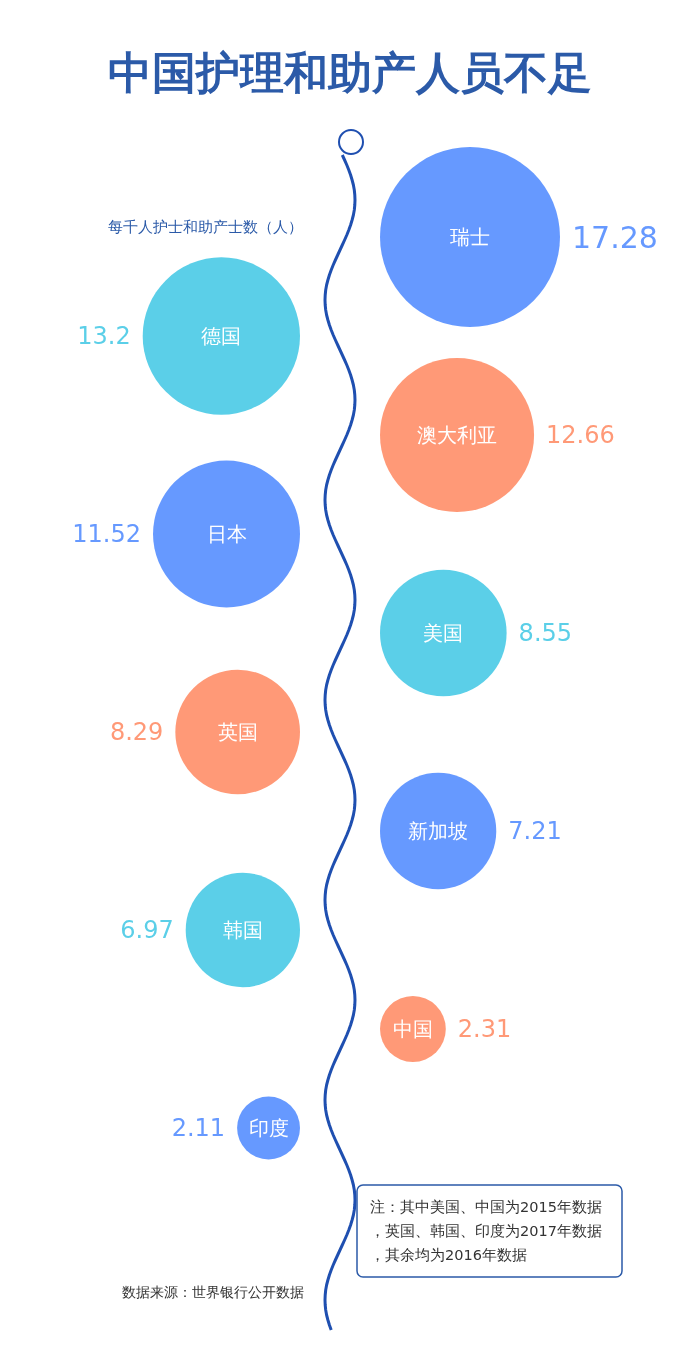 This screenshot has height=1345, width=700. Describe the element at coordinates (412, 1029) in the screenshot. I see `category-label: 中国` at that location.